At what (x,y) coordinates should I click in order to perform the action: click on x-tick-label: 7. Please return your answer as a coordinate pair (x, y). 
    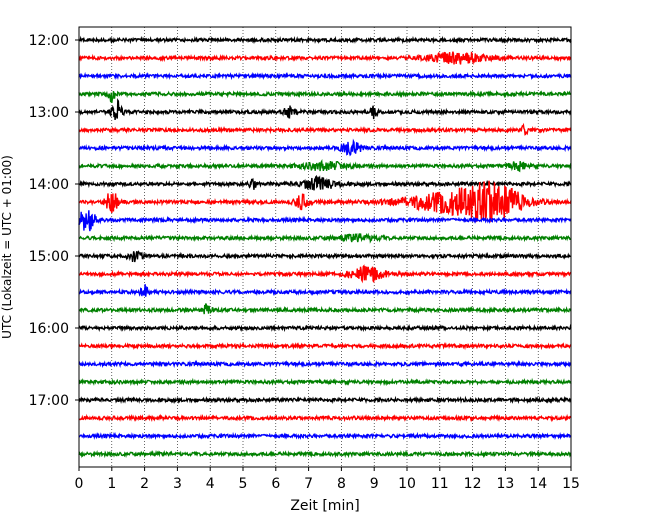
    Looking at the image, I should click on (308, 484).